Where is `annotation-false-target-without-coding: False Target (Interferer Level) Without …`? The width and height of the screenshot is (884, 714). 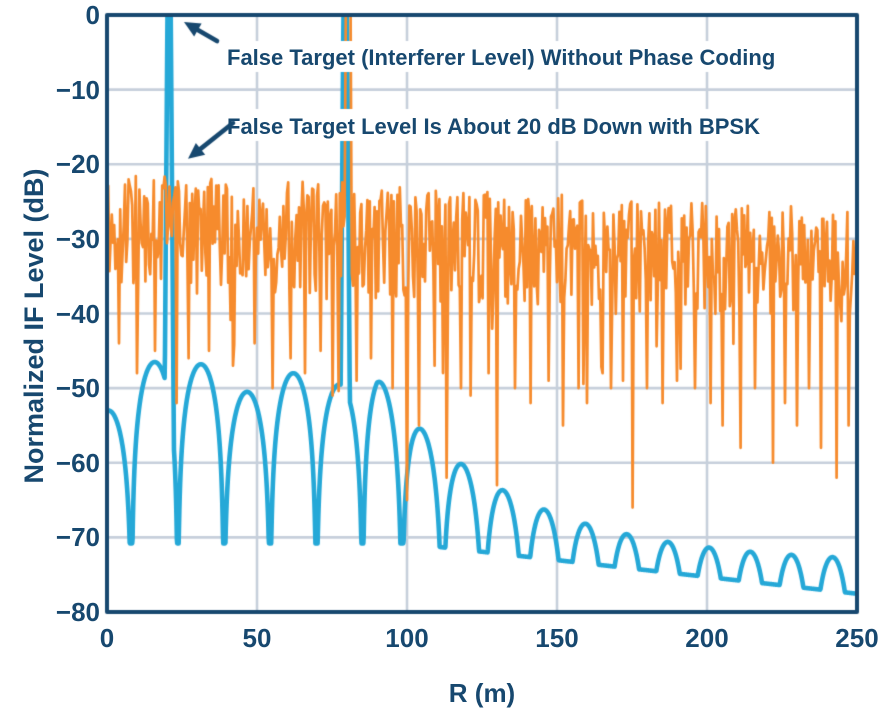
annotation-false-target-without-coding: False Target (Interferer Level) Without … is located at coordinates (501, 57).